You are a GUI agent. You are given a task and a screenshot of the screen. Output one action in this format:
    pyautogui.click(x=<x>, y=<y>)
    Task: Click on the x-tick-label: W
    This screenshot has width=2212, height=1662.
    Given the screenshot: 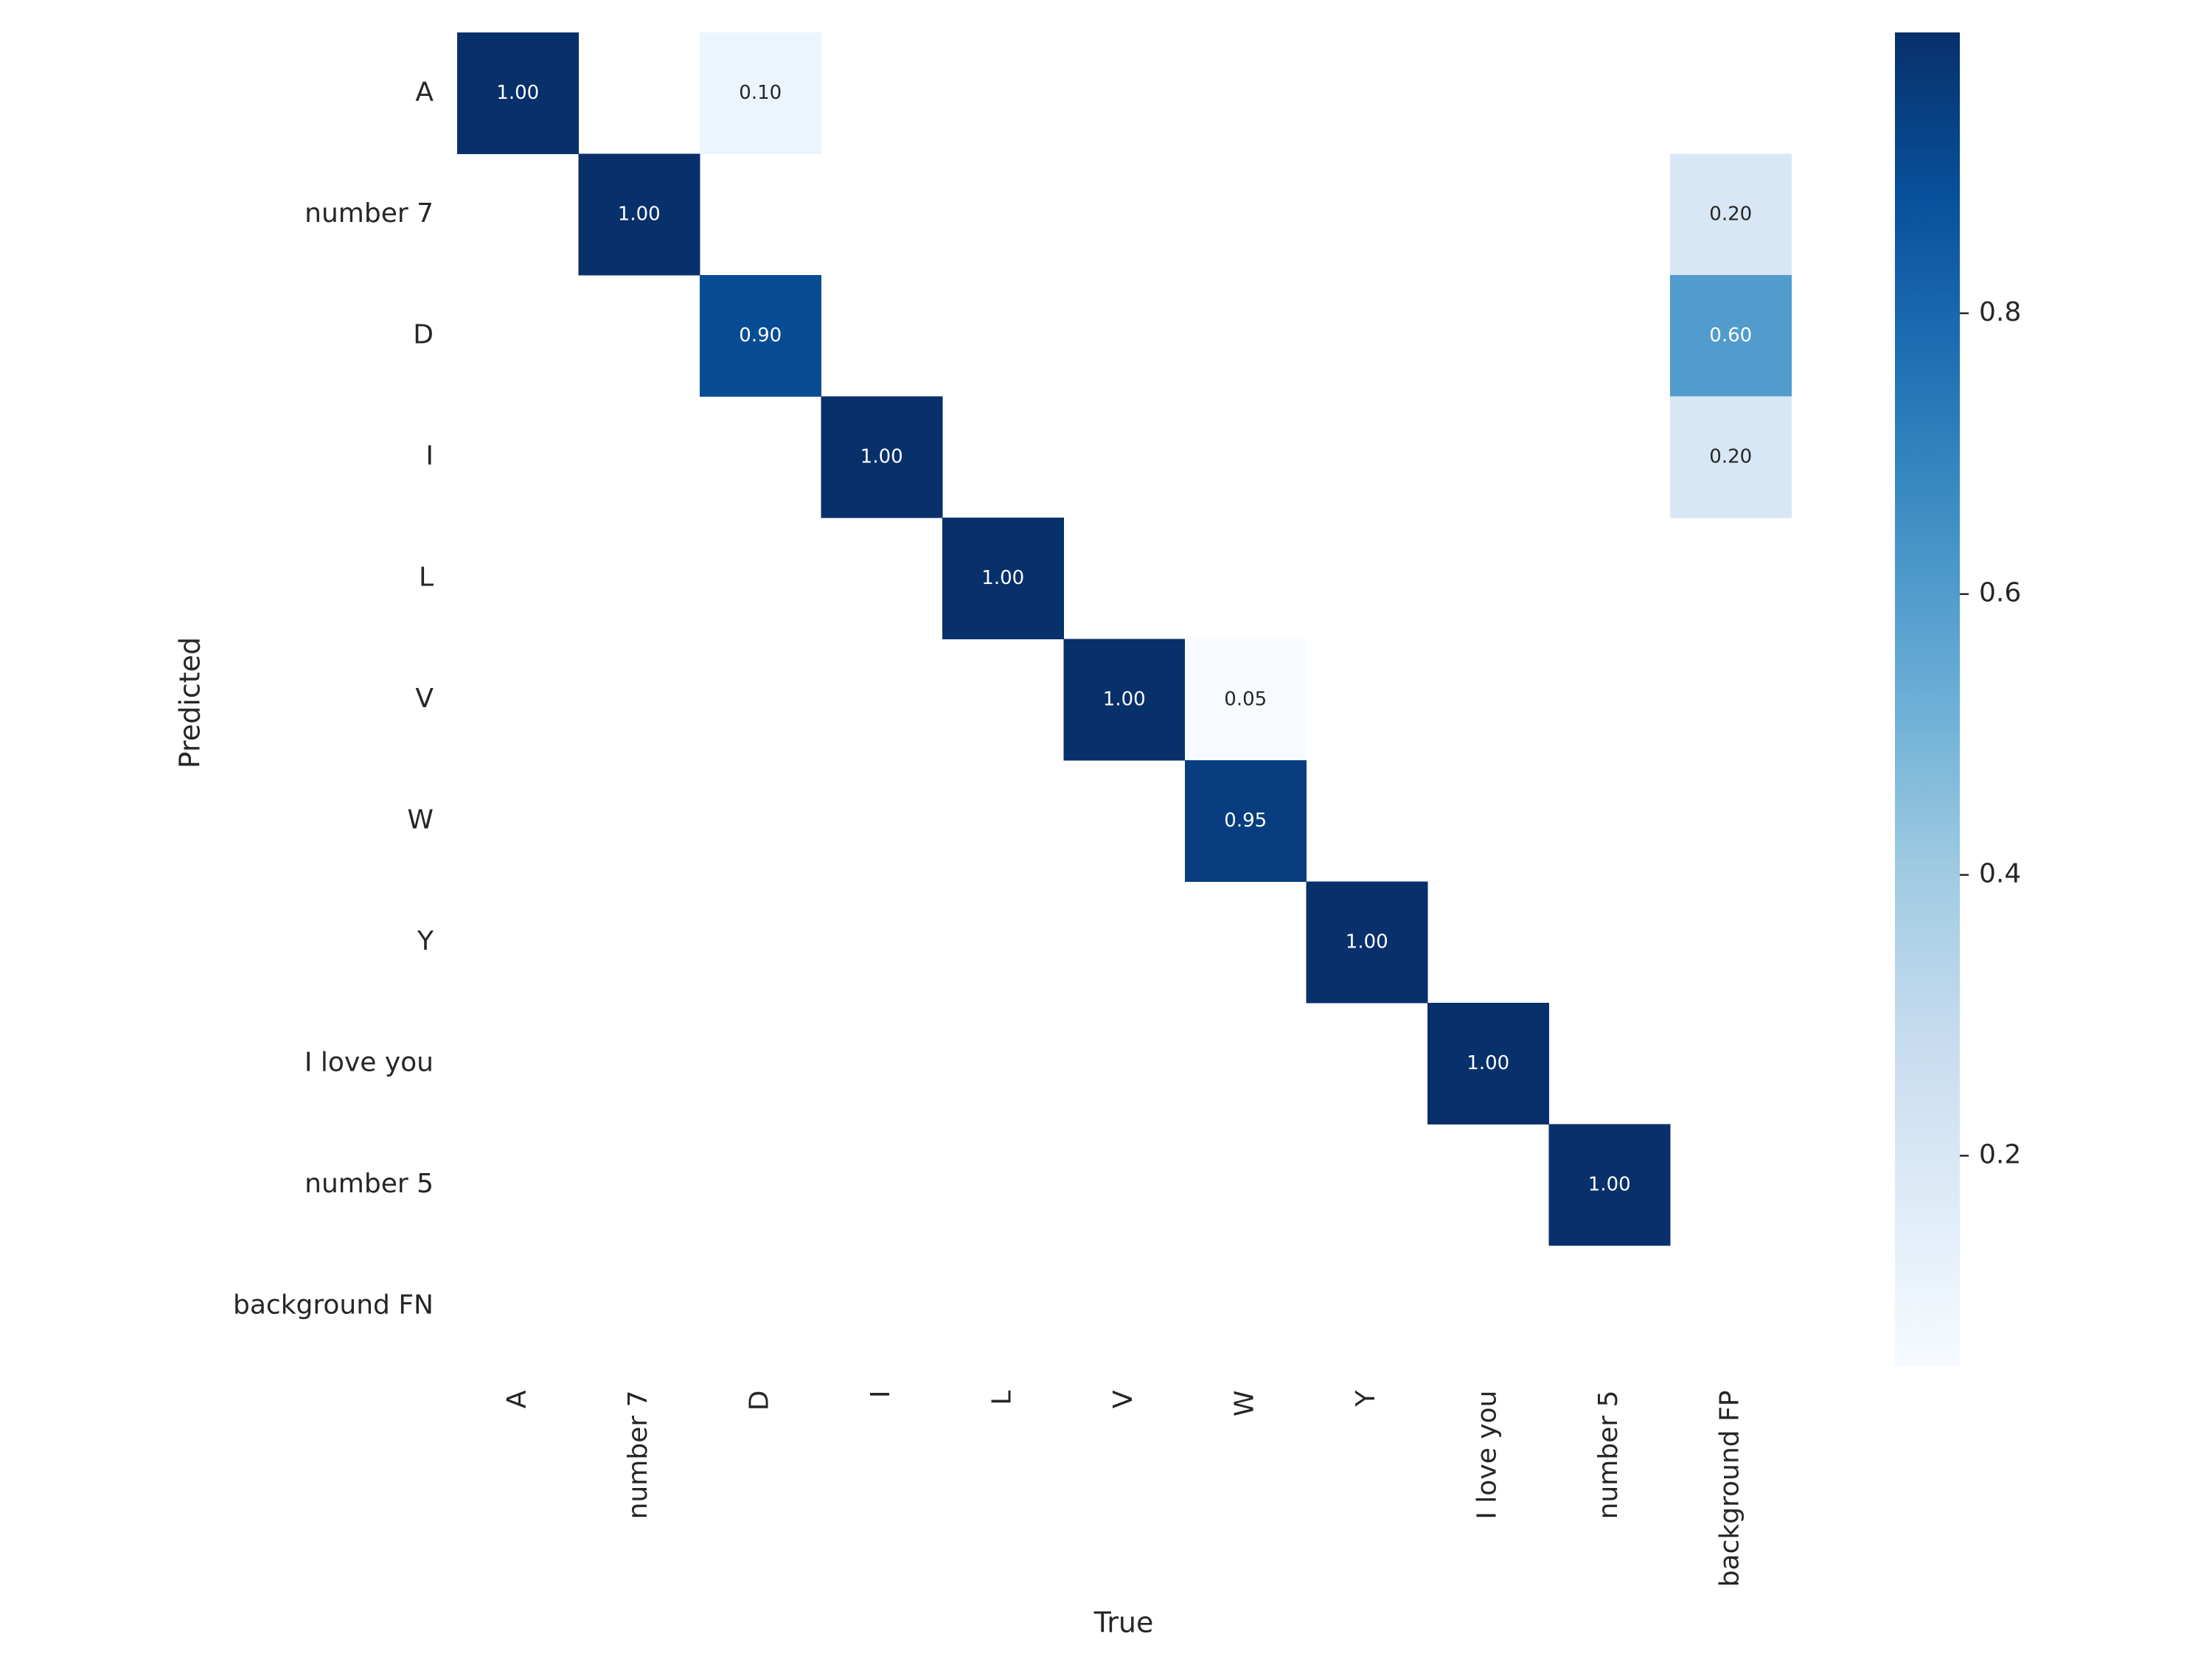 What is the action you would take?
    pyautogui.click(x=1244, y=1404)
    